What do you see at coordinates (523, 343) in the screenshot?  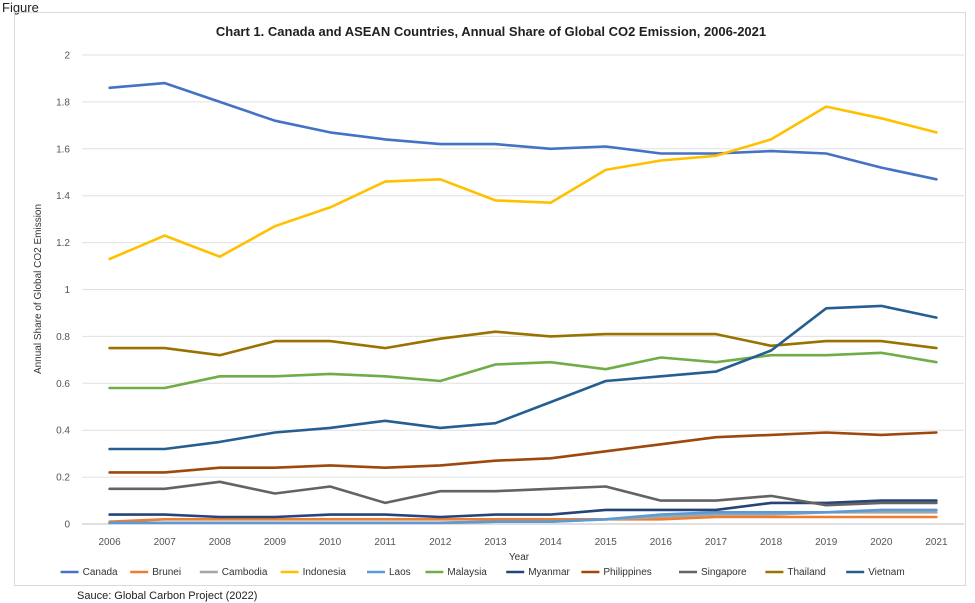 I see `series-line-thailand` at bounding box center [523, 343].